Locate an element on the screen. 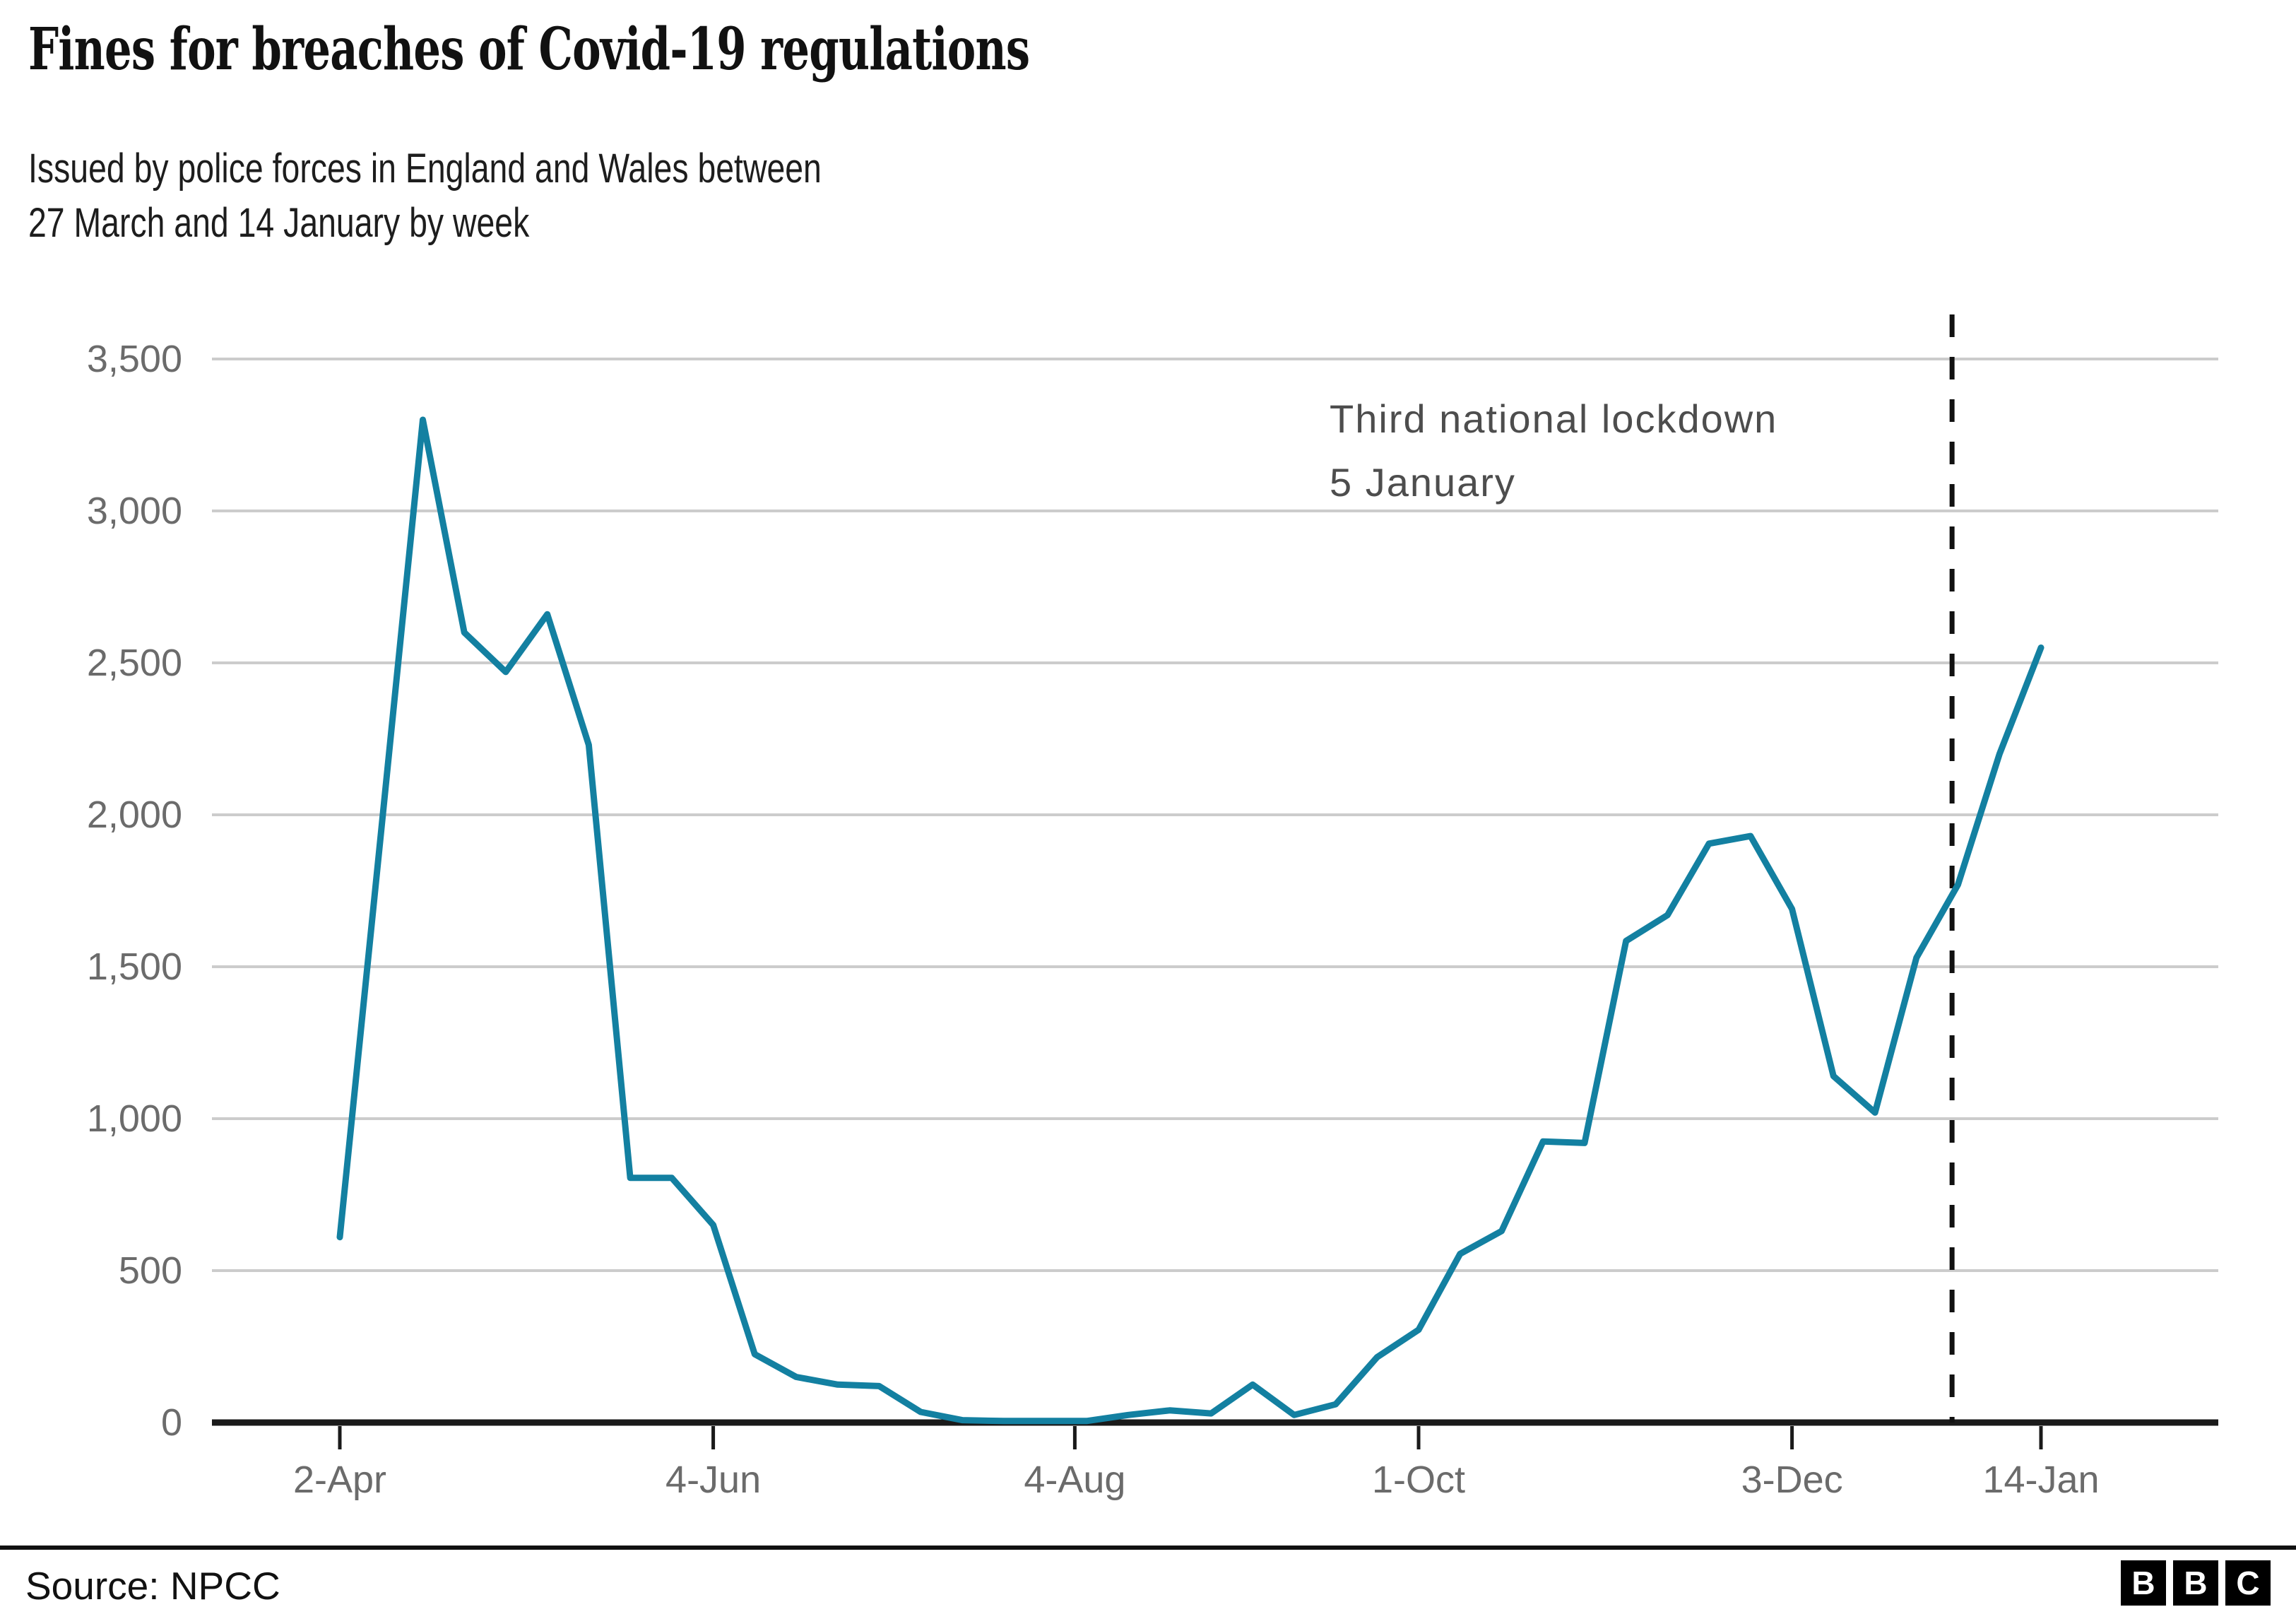 Image resolution: width=2296 pixels, height=1619 pixels. y-axis-label: 1,000 is located at coordinates (134, 1118).